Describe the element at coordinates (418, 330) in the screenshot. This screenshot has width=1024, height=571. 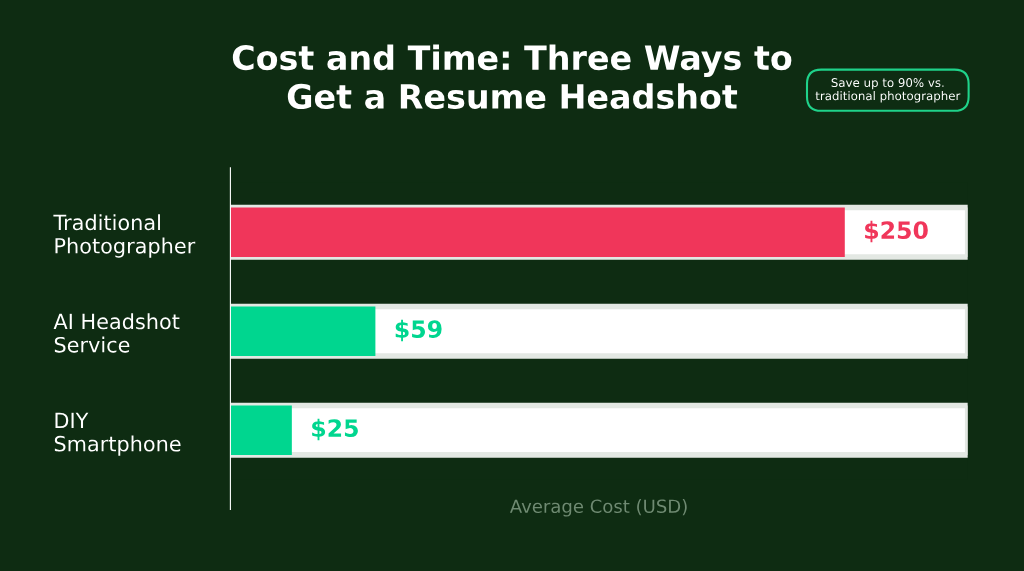
I see `data-label: $59` at that location.